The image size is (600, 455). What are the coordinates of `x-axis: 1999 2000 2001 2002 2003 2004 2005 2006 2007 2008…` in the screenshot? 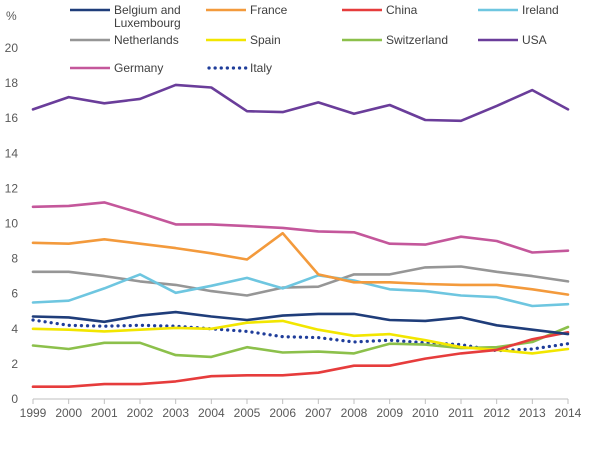 It's located at (301, 409).